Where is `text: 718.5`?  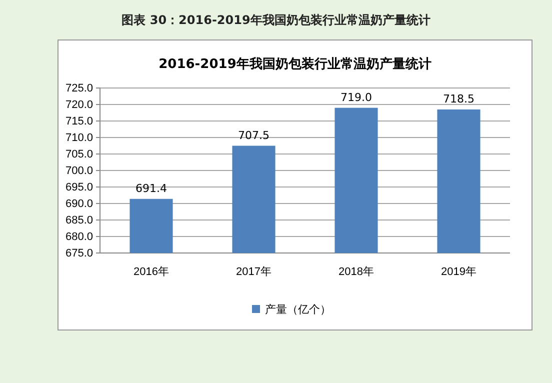 text: 718.5 is located at coordinates (458, 99).